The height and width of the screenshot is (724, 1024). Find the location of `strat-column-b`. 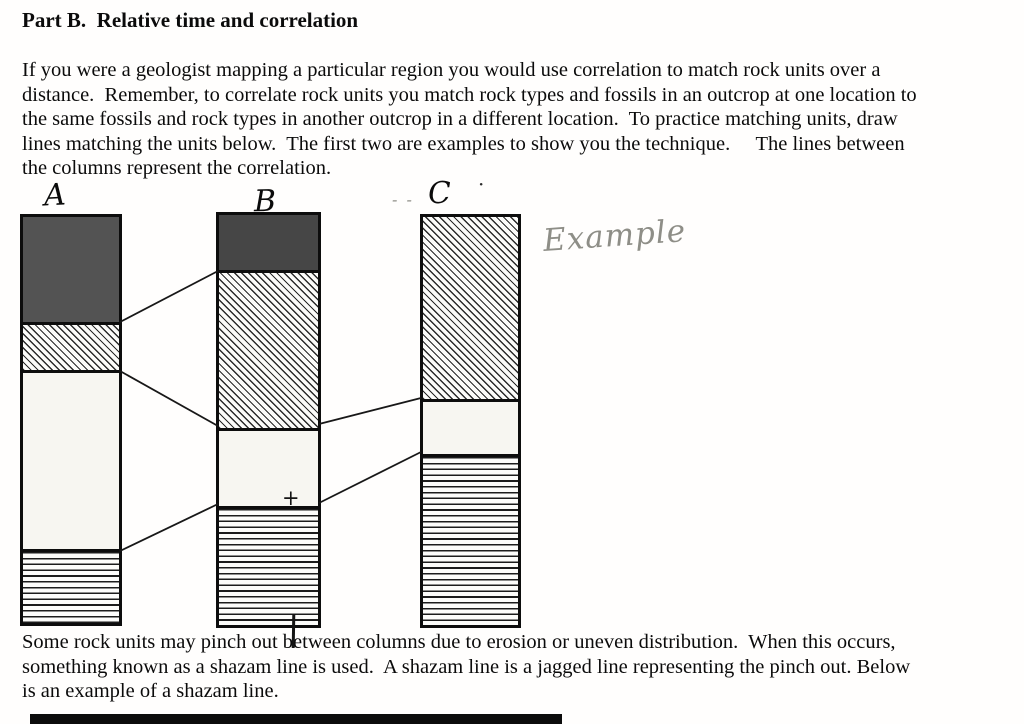

strat-column-b is located at coordinates (268, 420).